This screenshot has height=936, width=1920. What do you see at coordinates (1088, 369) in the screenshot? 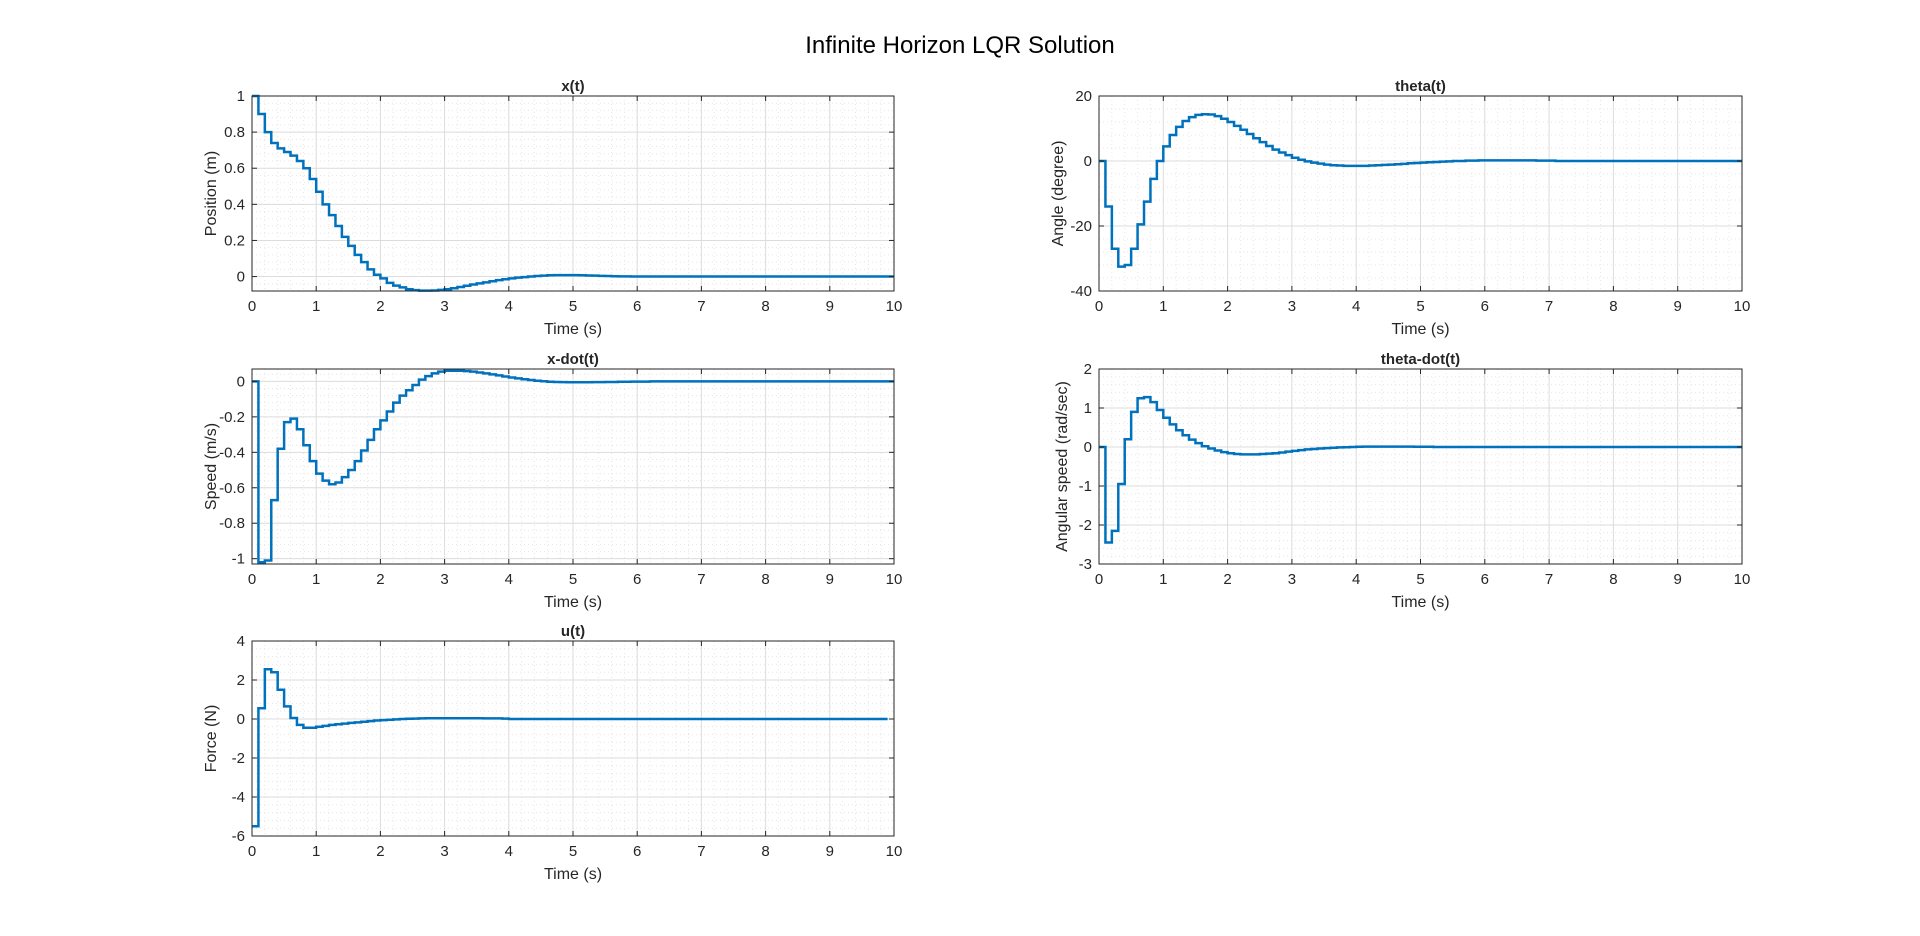
I see `y-tick-label: 2` at bounding box center [1088, 369].